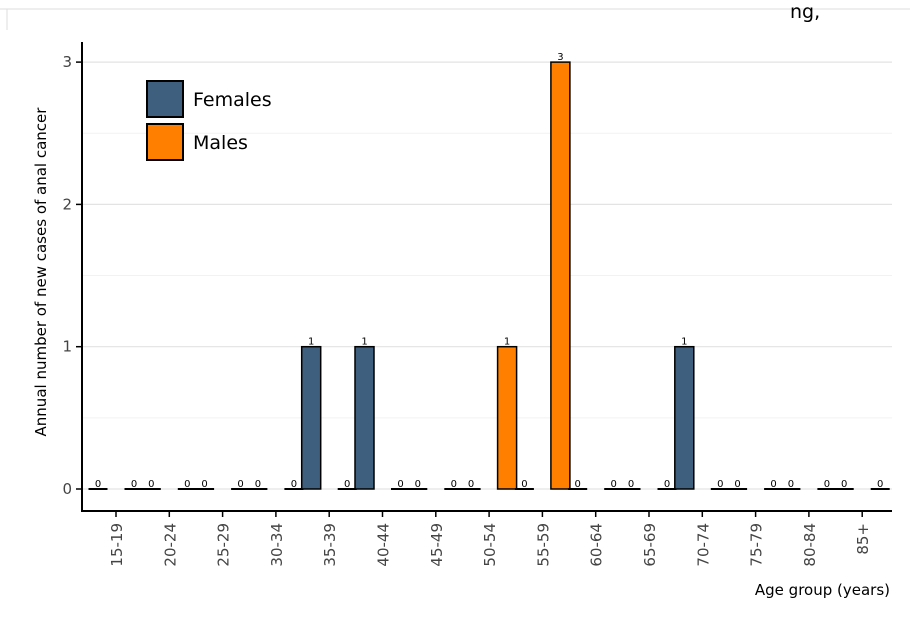 This screenshot has width=910, height=617. Describe the element at coordinates (757, 545) in the screenshot. I see `x-tick-label: 75-79` at that location.